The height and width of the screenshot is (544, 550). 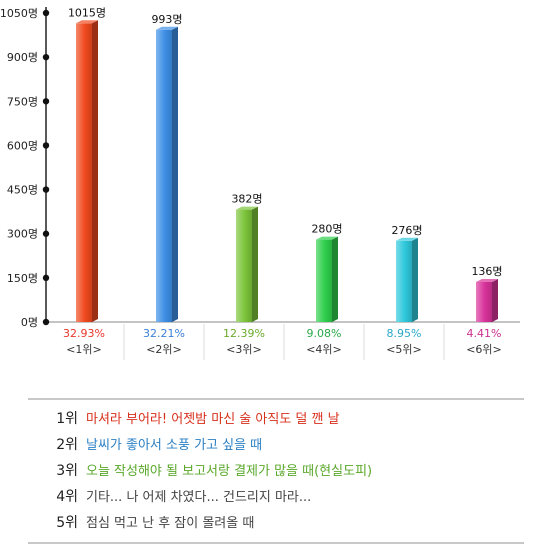 What do you see at coordinates (276, 445) in the screenshot?
I see `legend-row-2: 2위 날씨가 좋아서 소풍 가고 싶을 때` at bounding box center [276, 445].